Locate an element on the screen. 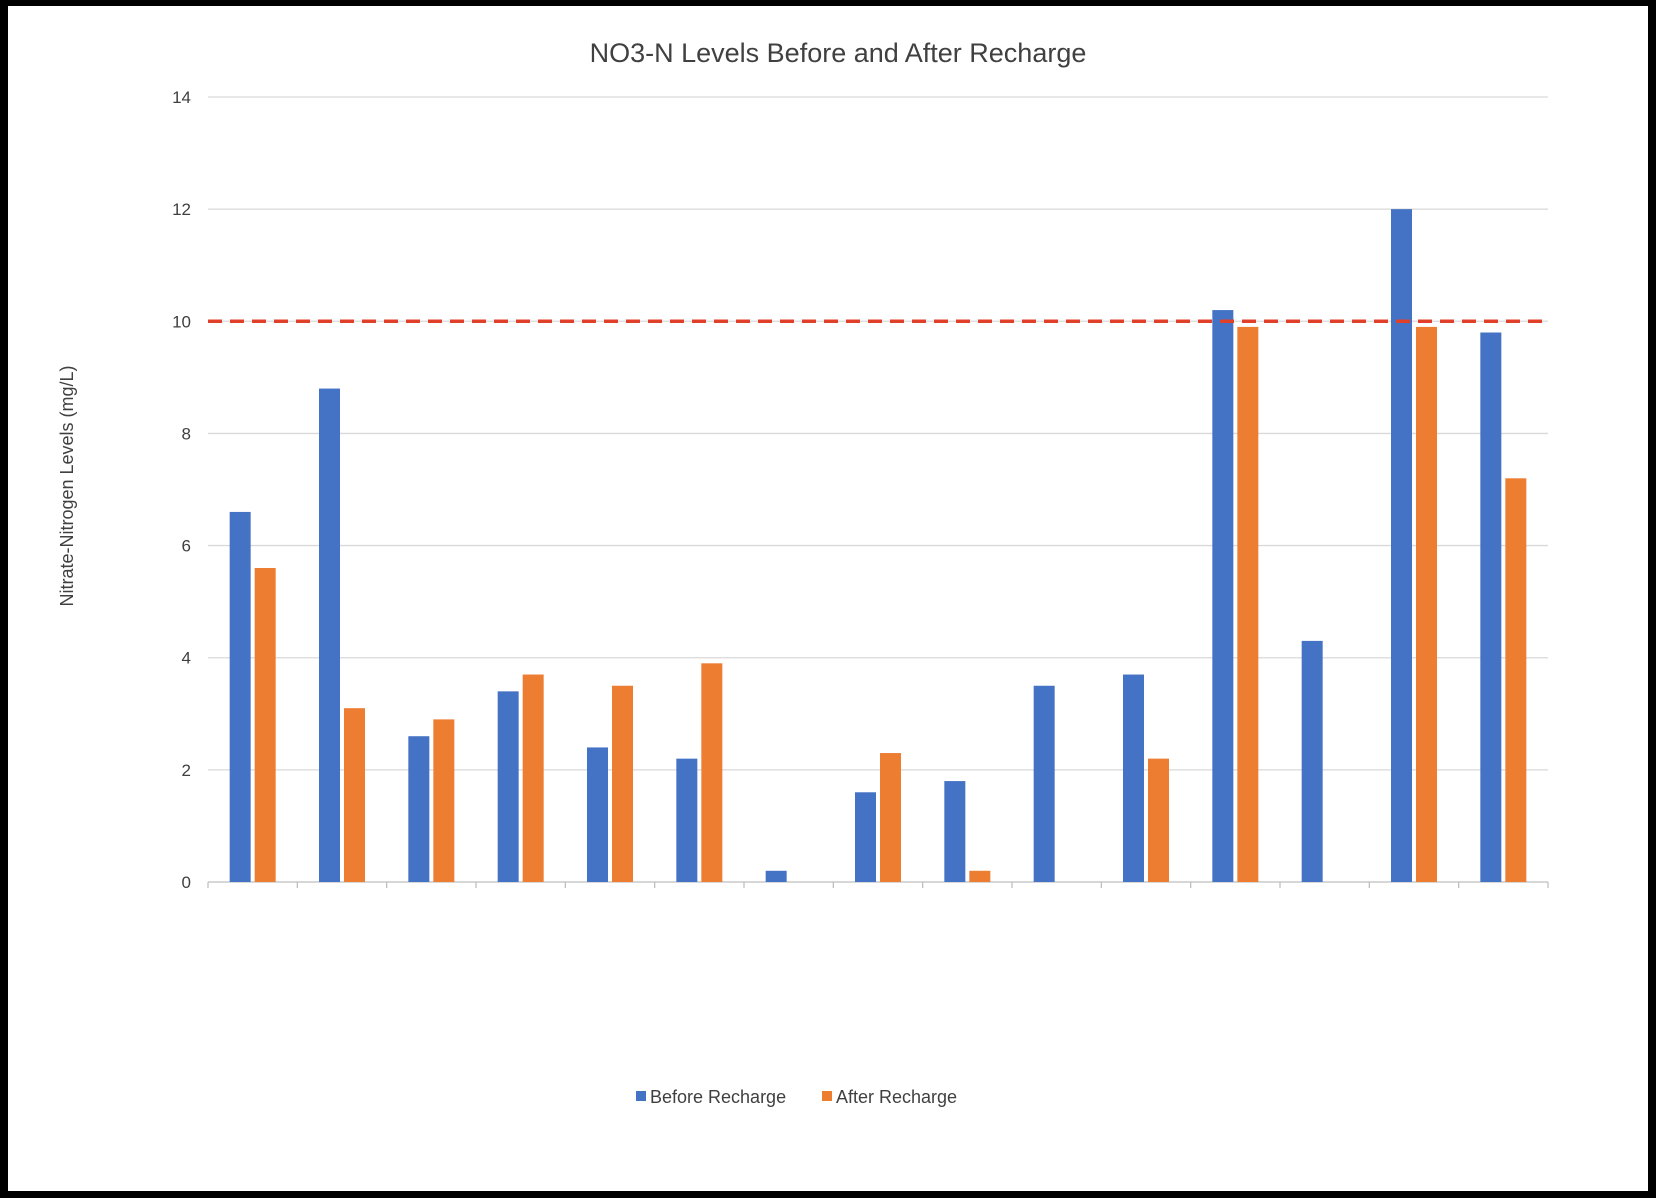  y-axis-title: Nitrate-Nitrogen Levels (mg/L) is located at coordinates (67, 485).